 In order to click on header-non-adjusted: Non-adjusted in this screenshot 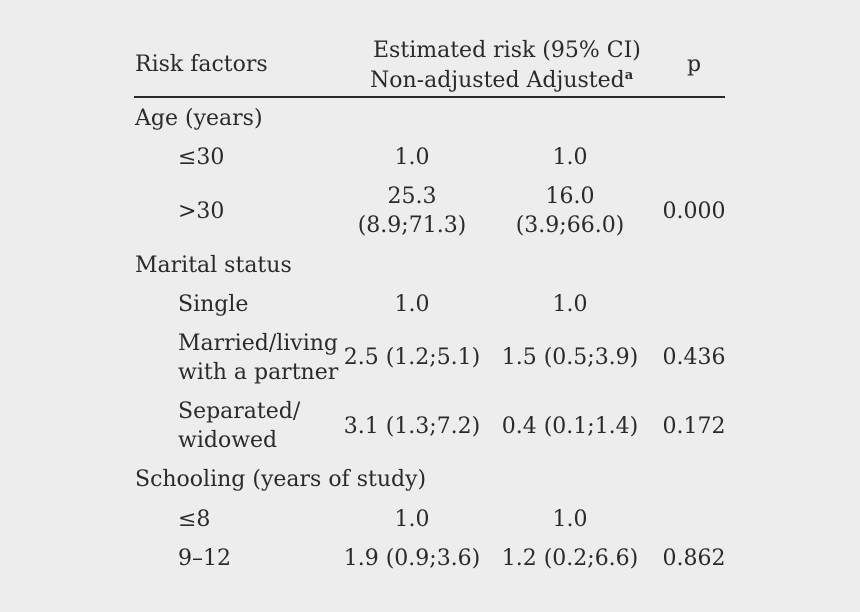, I will do `click(445, 80)`.